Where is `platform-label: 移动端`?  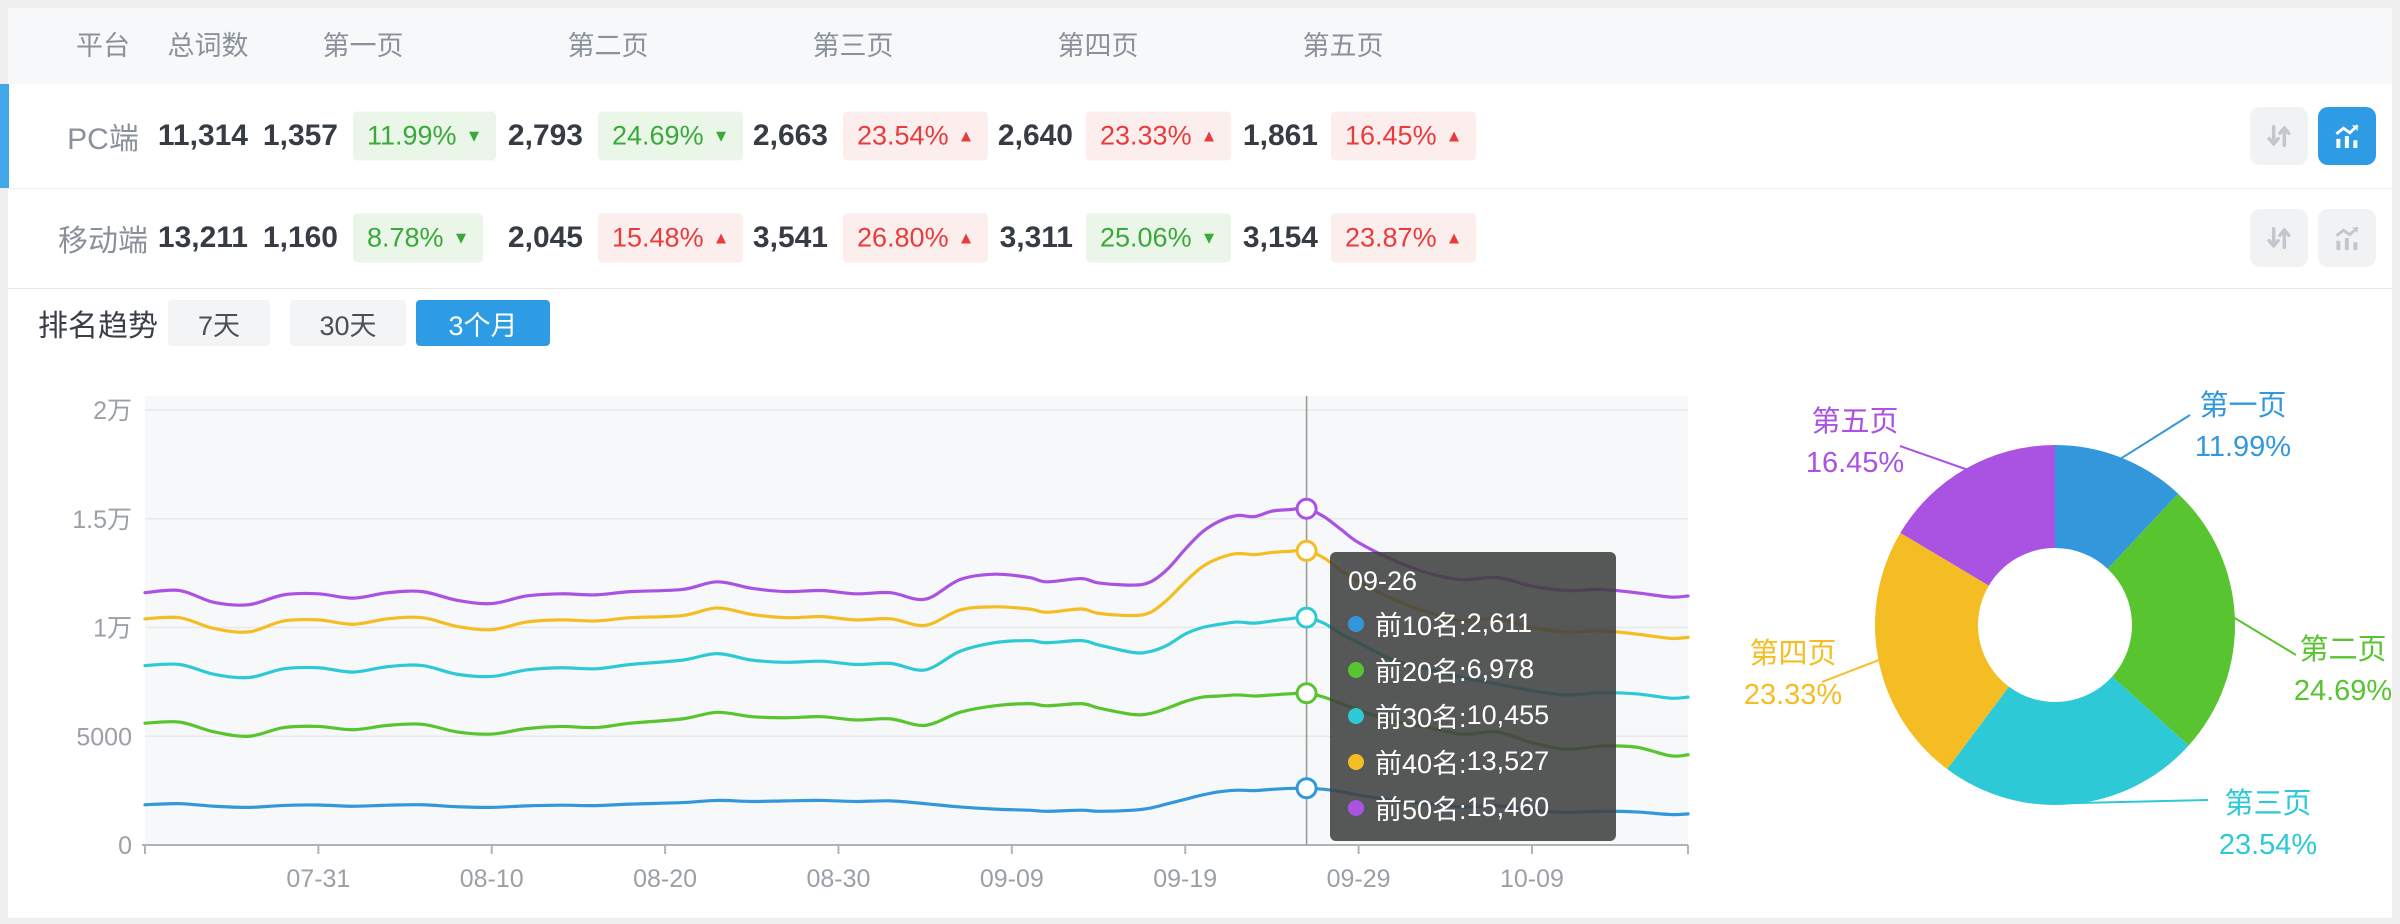
platform-label: 移动端 is located at coordinates (103, 241).